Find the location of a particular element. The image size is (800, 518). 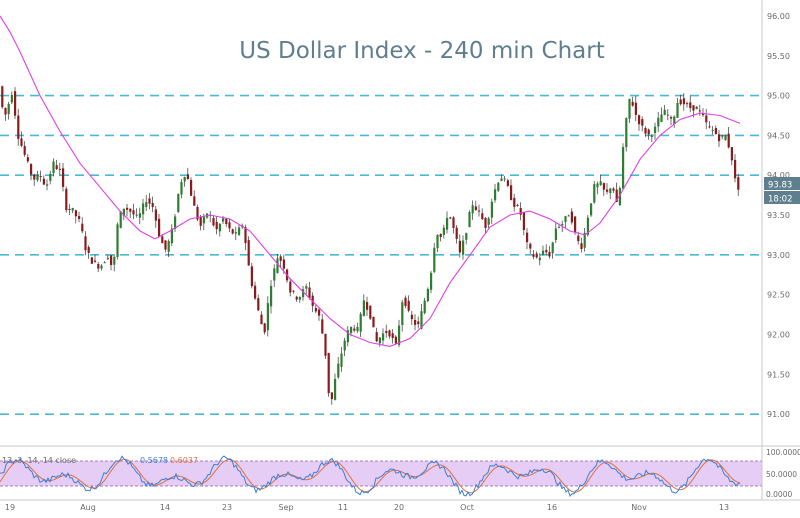

x-axis-ticks: 19 Aug 14 23 Sep 11 20 Oct 16 Nov 13 is located at coordinates (367, 507).